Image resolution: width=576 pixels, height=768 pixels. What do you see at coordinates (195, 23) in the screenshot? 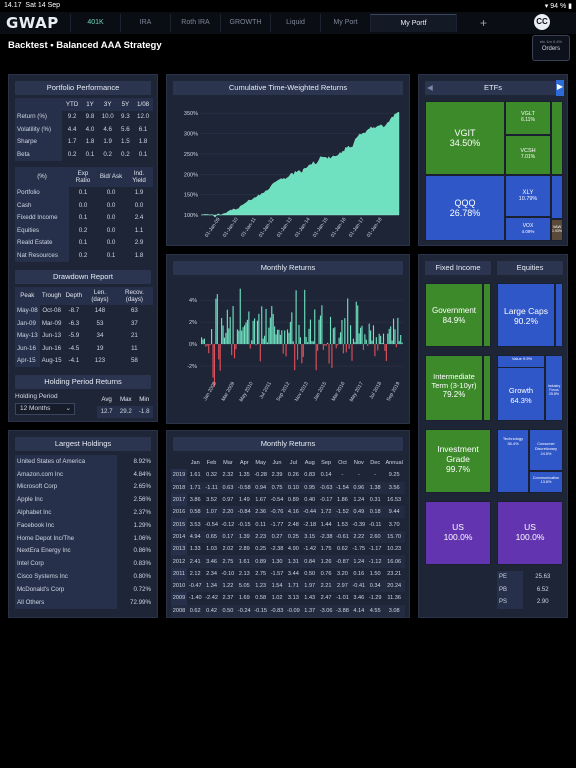
I see `tab-roth-ira: Roth IRA` at bounding box center [195, 23].